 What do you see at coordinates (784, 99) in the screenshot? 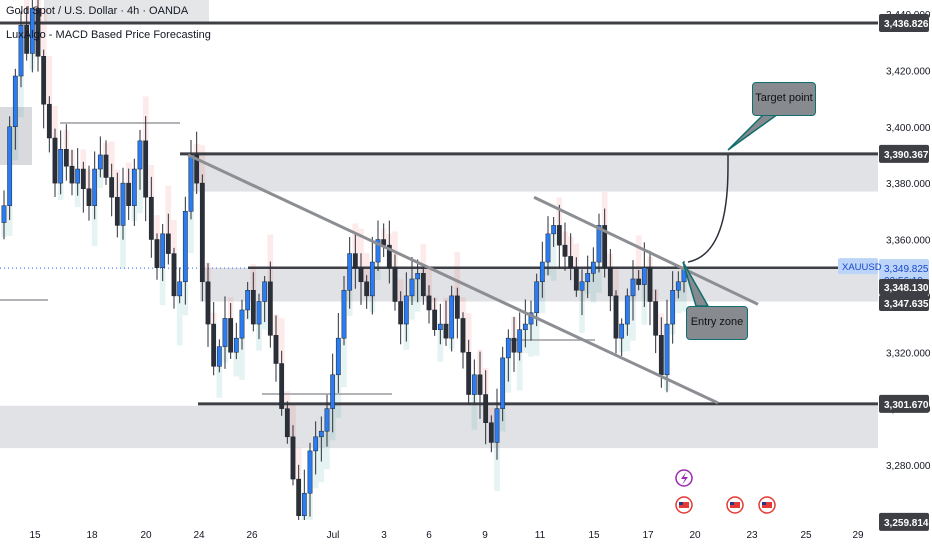
I see `target-point-callout: Target point` at bounding box center [784, 99].